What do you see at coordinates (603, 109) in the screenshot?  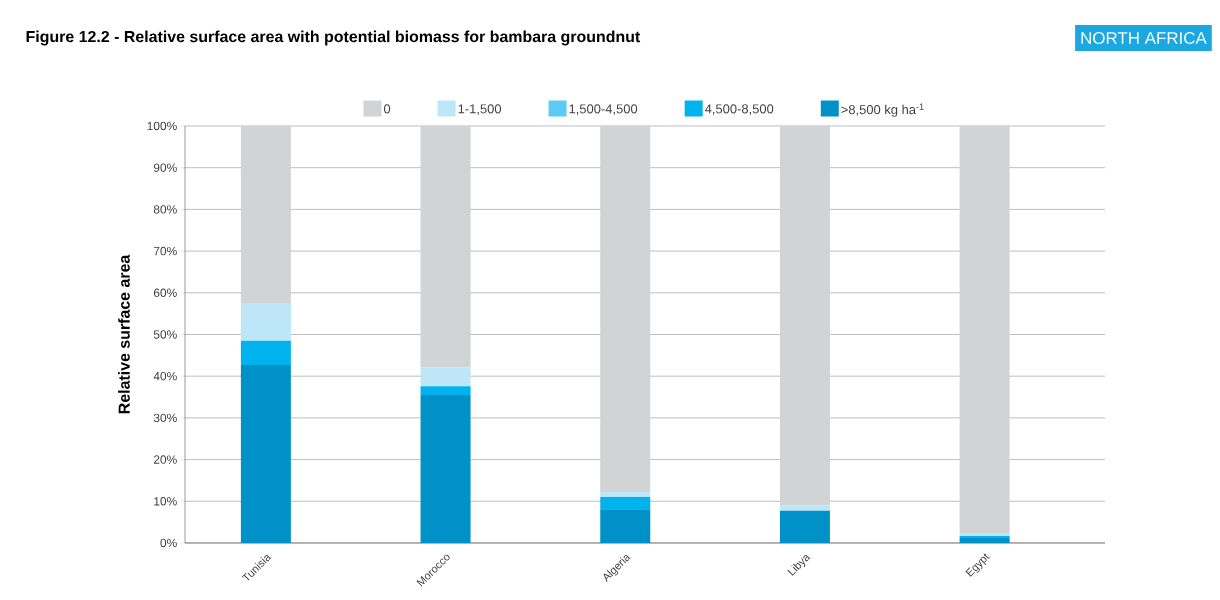 I see `legend-label: 1,500-4,500` at bounding box center [603, 109].